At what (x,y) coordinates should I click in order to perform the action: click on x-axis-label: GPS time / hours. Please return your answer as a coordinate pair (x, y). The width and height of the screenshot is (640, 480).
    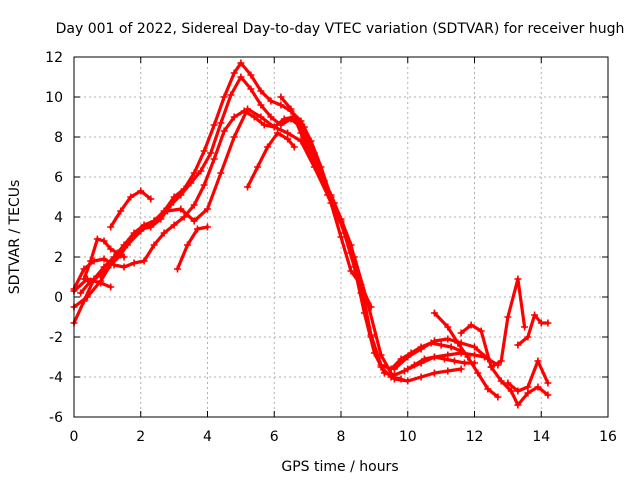
    Looking at the image, I should click on (339, 467).